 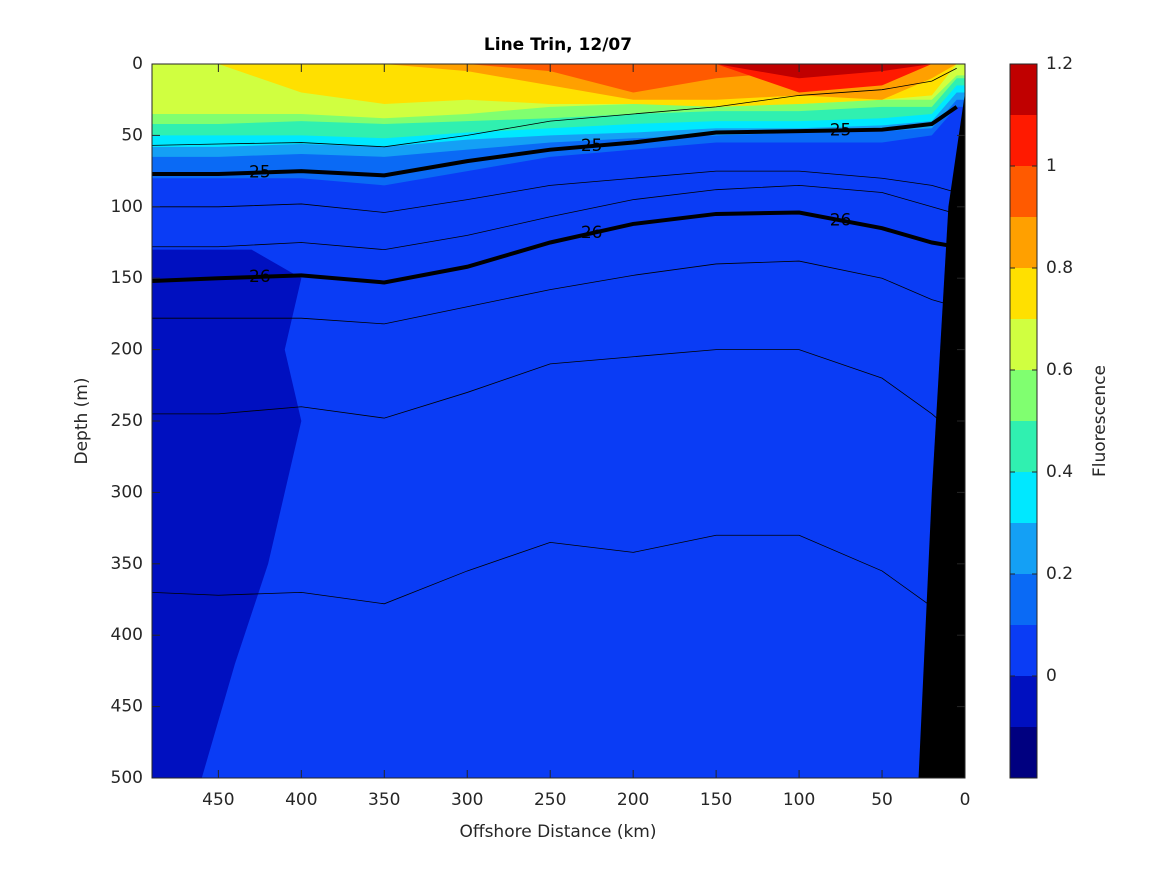 What do you see at coordinates (1100, 421) in the screenshot?
I see `colorbar-label: Fluorescence` at bounding box center [1100, 421].